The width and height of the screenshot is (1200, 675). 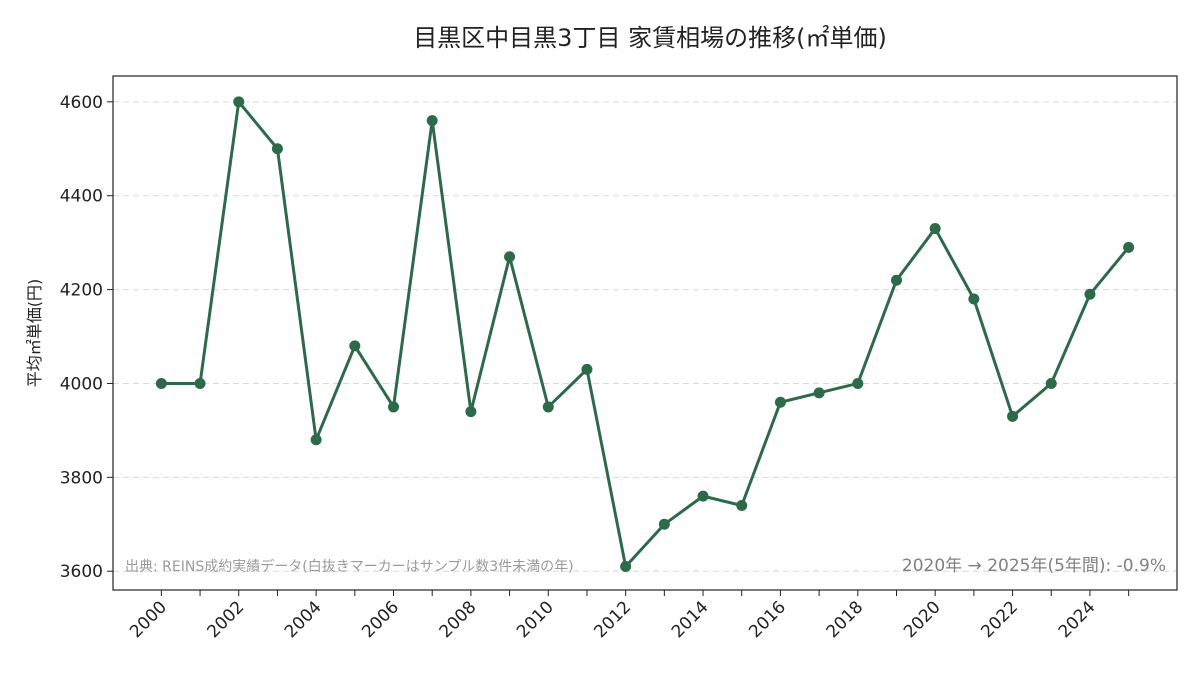 What do you see at coordinates (999, 619) in the screenshot?
I see `x-tick-label: 2022` at bounding box center [999, 619].